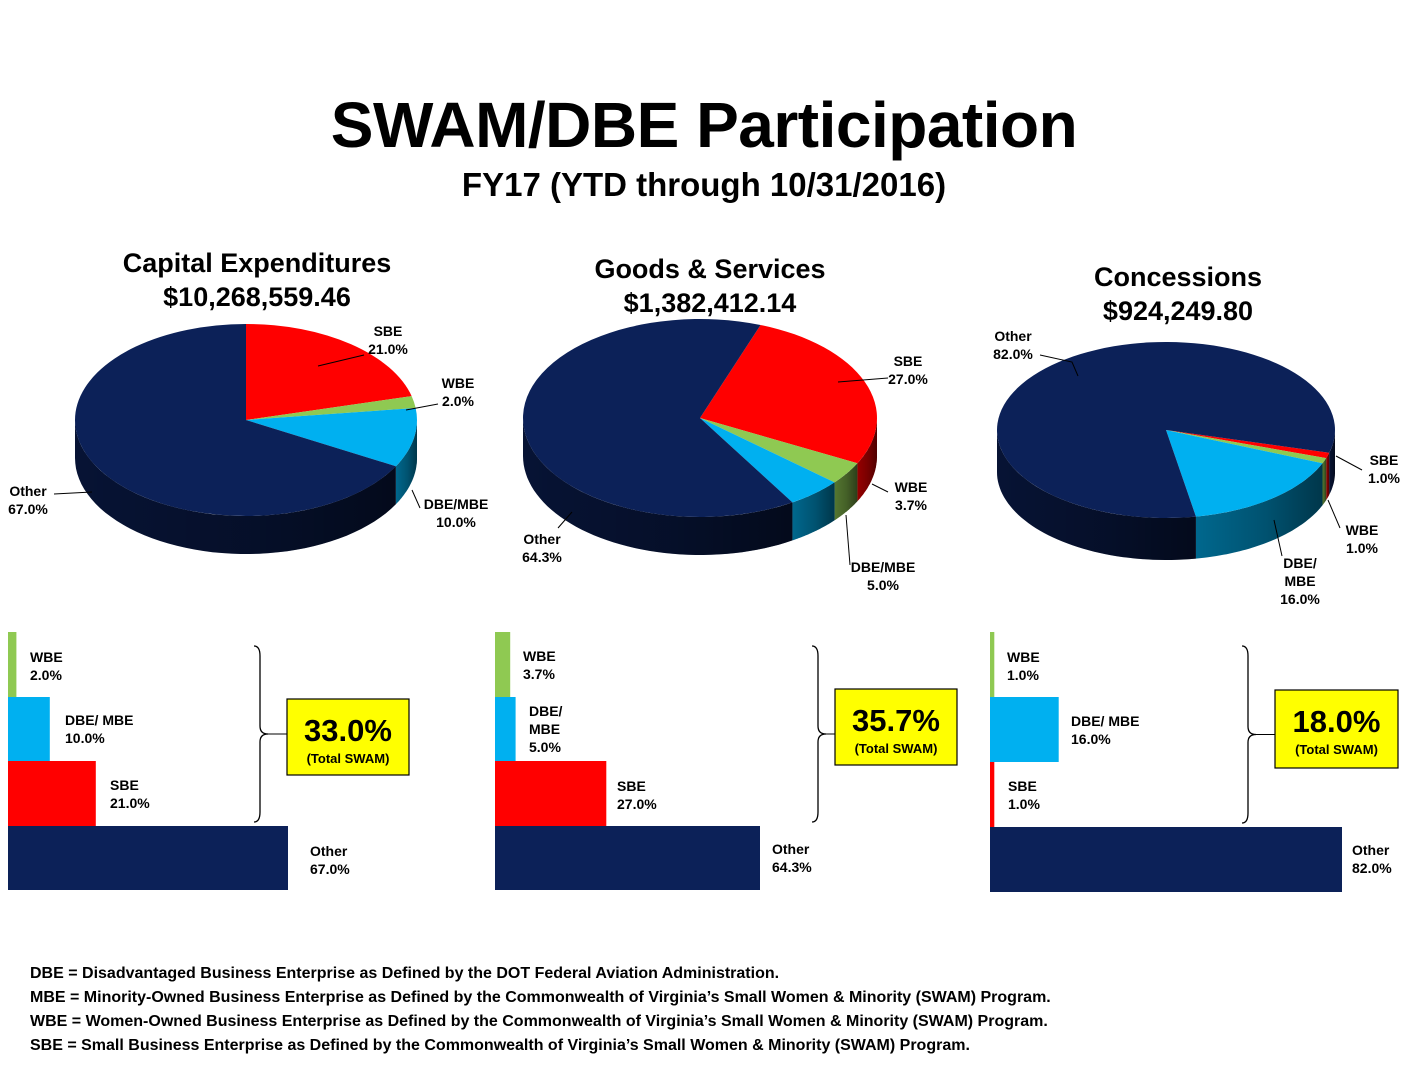 The image size is (1408, 1088). What do you see at coordinates (257, 263) in the screenshot?
I see `pie-title: Capital Expenditures` at bounding box center [257, 263].